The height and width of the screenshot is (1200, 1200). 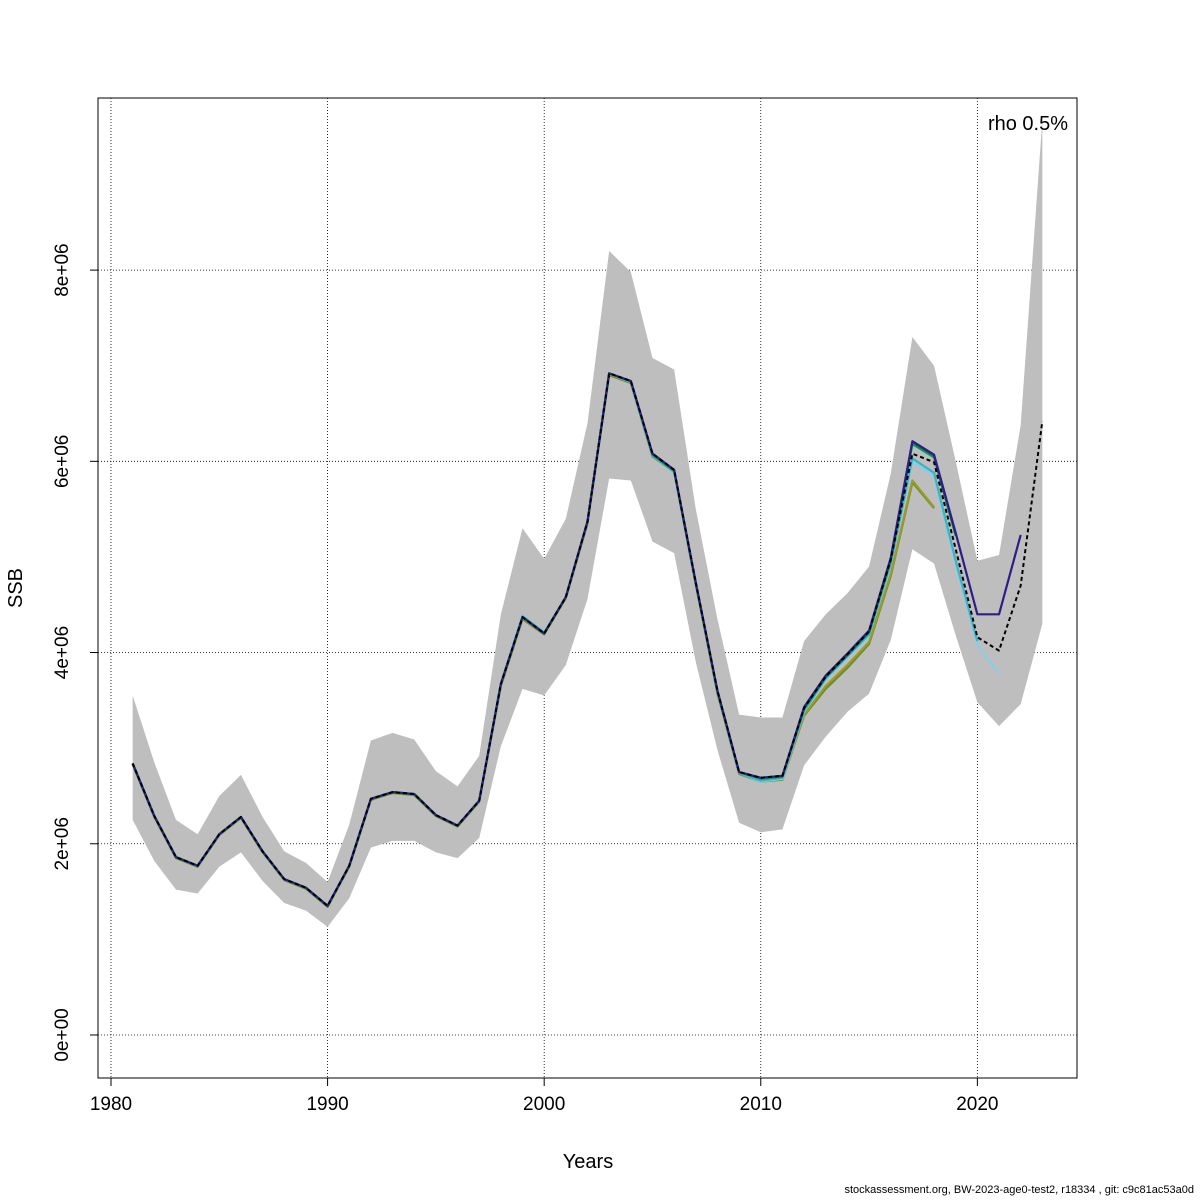 What do you see at coordinates (327, 1104) in the screenshot?
I see `x-tick-label: 1990` at bounding box center [327, 1104].